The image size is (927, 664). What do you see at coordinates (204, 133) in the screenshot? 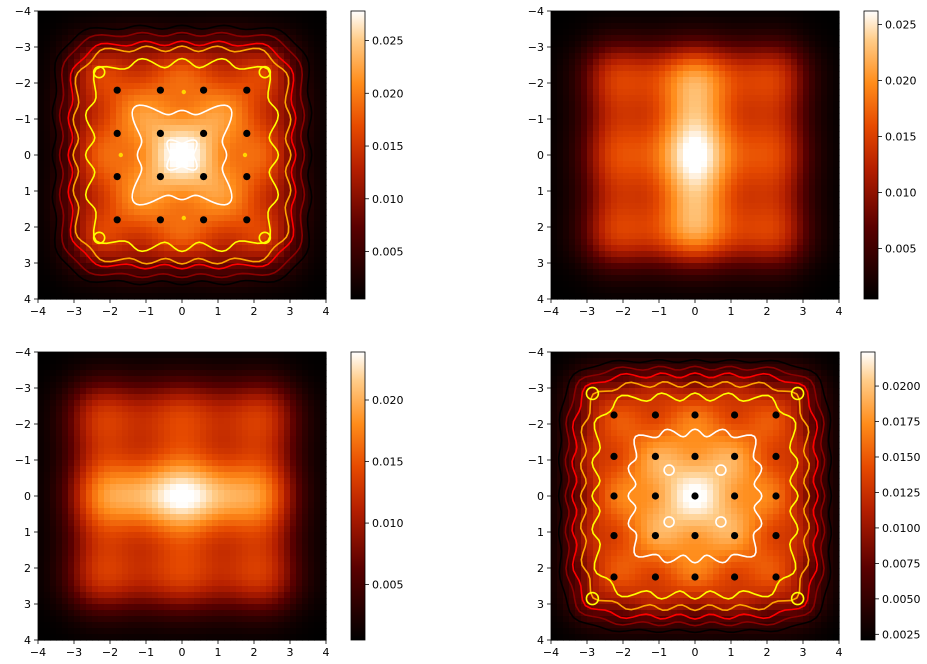
I see `data-point` at bounding box center [204, 133].